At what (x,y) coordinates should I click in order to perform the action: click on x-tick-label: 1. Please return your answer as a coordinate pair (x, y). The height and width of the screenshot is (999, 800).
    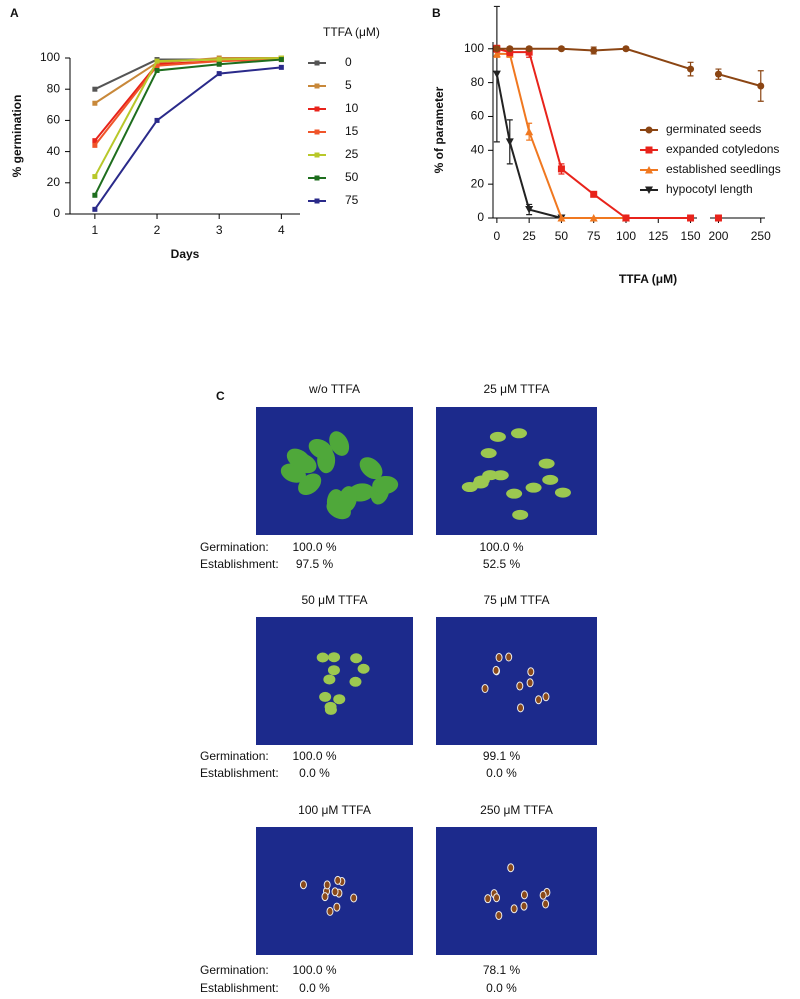
    Looking at the image, I should click on (95, 230).